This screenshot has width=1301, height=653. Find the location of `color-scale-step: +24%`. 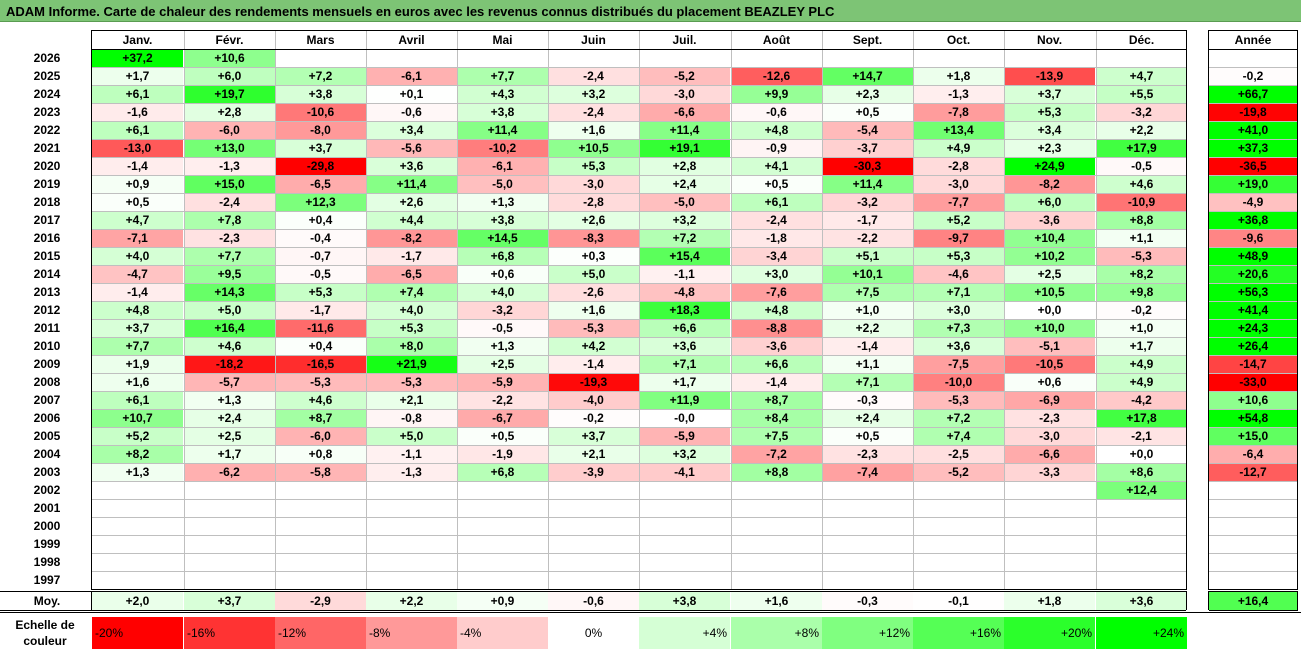

color-scale-step: +24% is located at coordinates (1141, 633).